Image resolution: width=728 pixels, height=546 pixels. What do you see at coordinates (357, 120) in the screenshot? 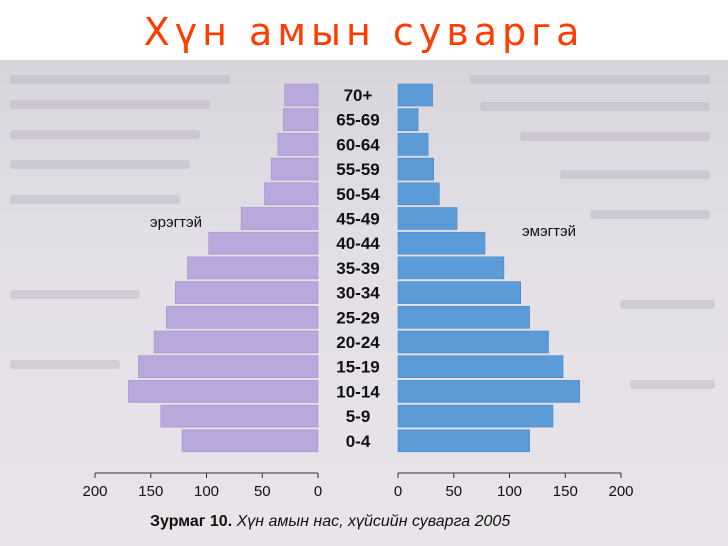
I see `age-label-65-69: 65-69` at bounding box center [357, 120].